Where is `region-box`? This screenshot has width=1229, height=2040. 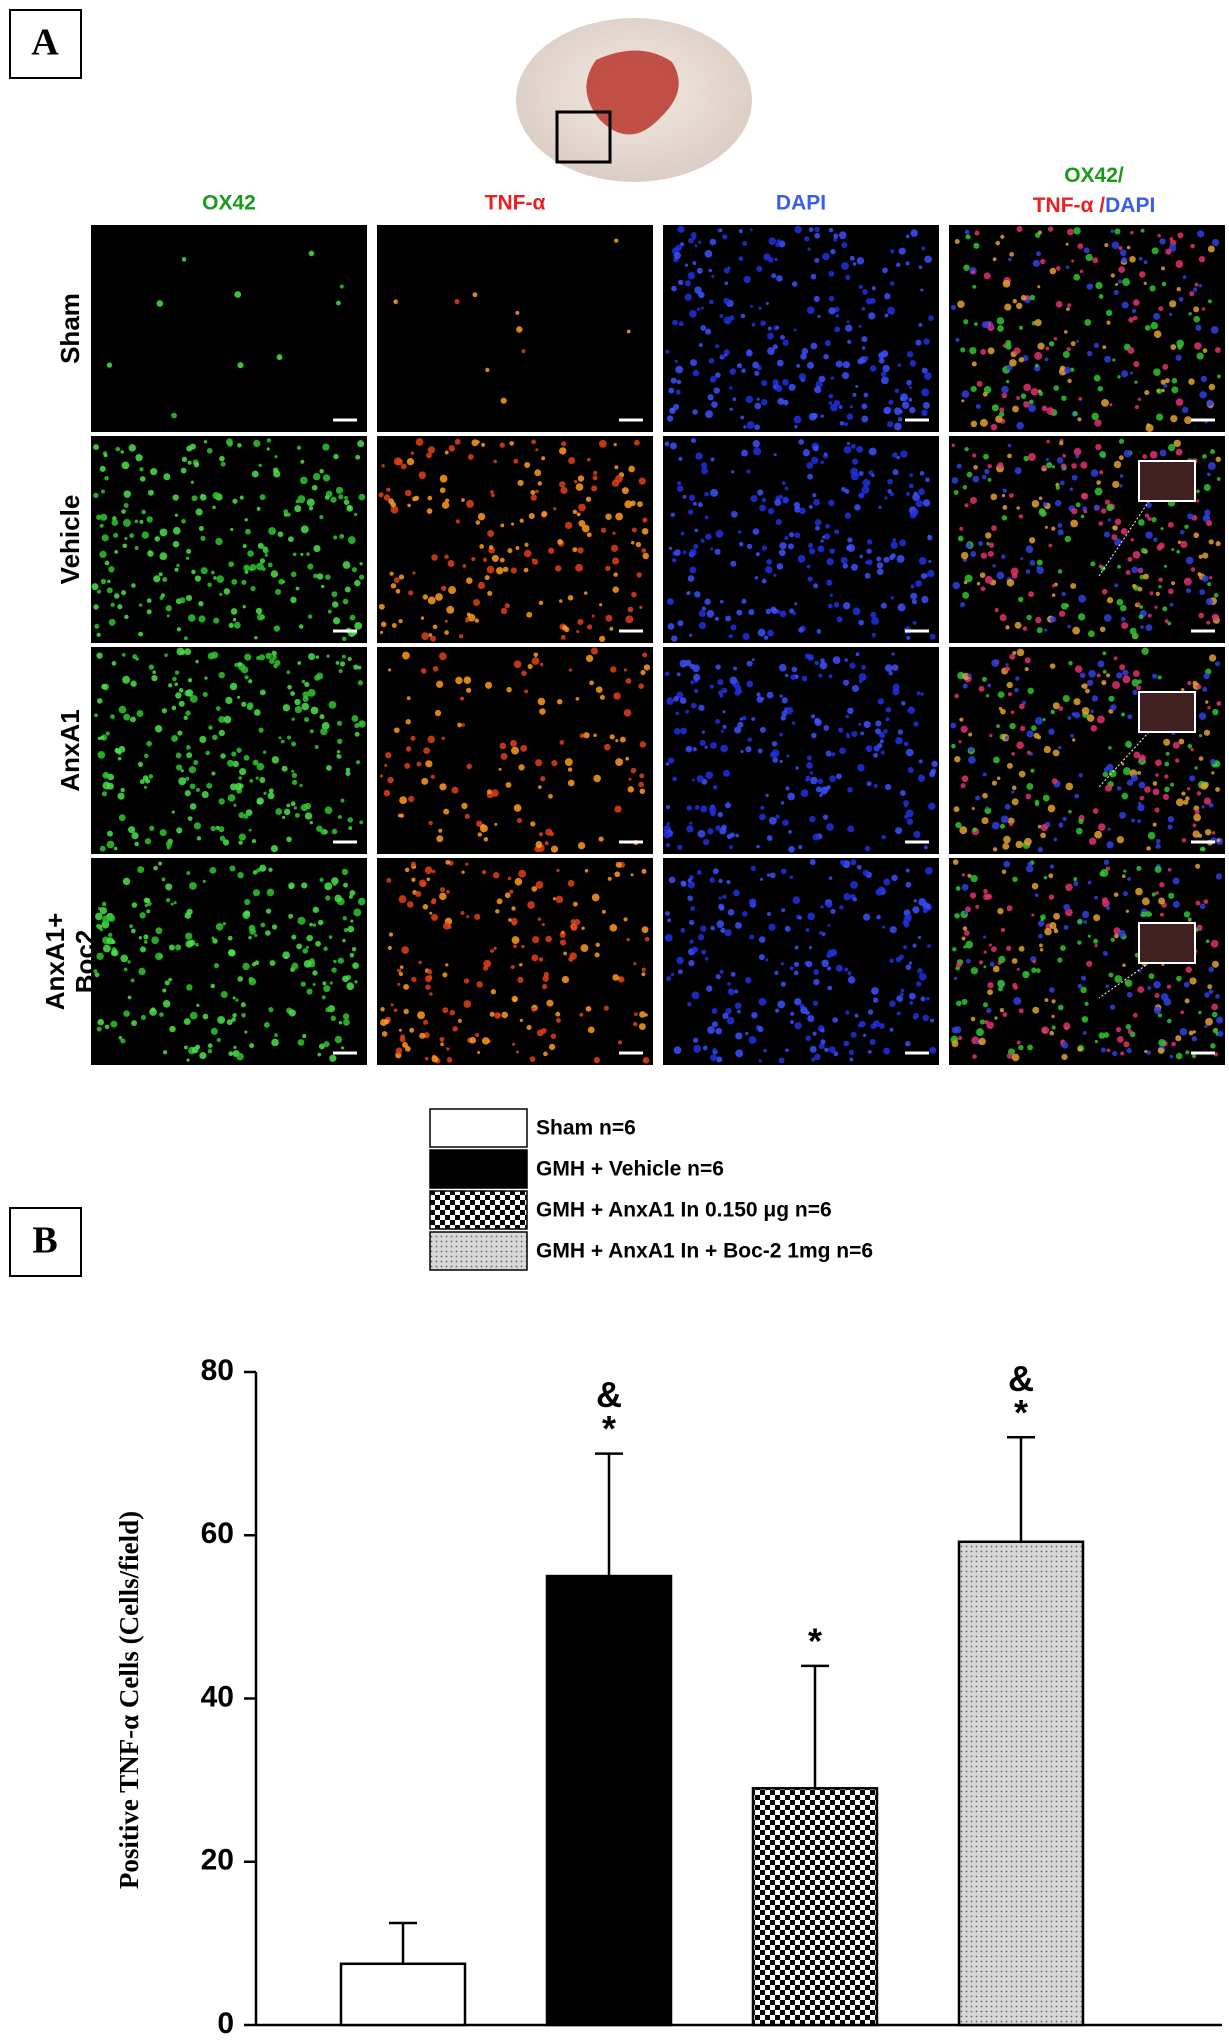
region-box is located at coordinates (583, 137).